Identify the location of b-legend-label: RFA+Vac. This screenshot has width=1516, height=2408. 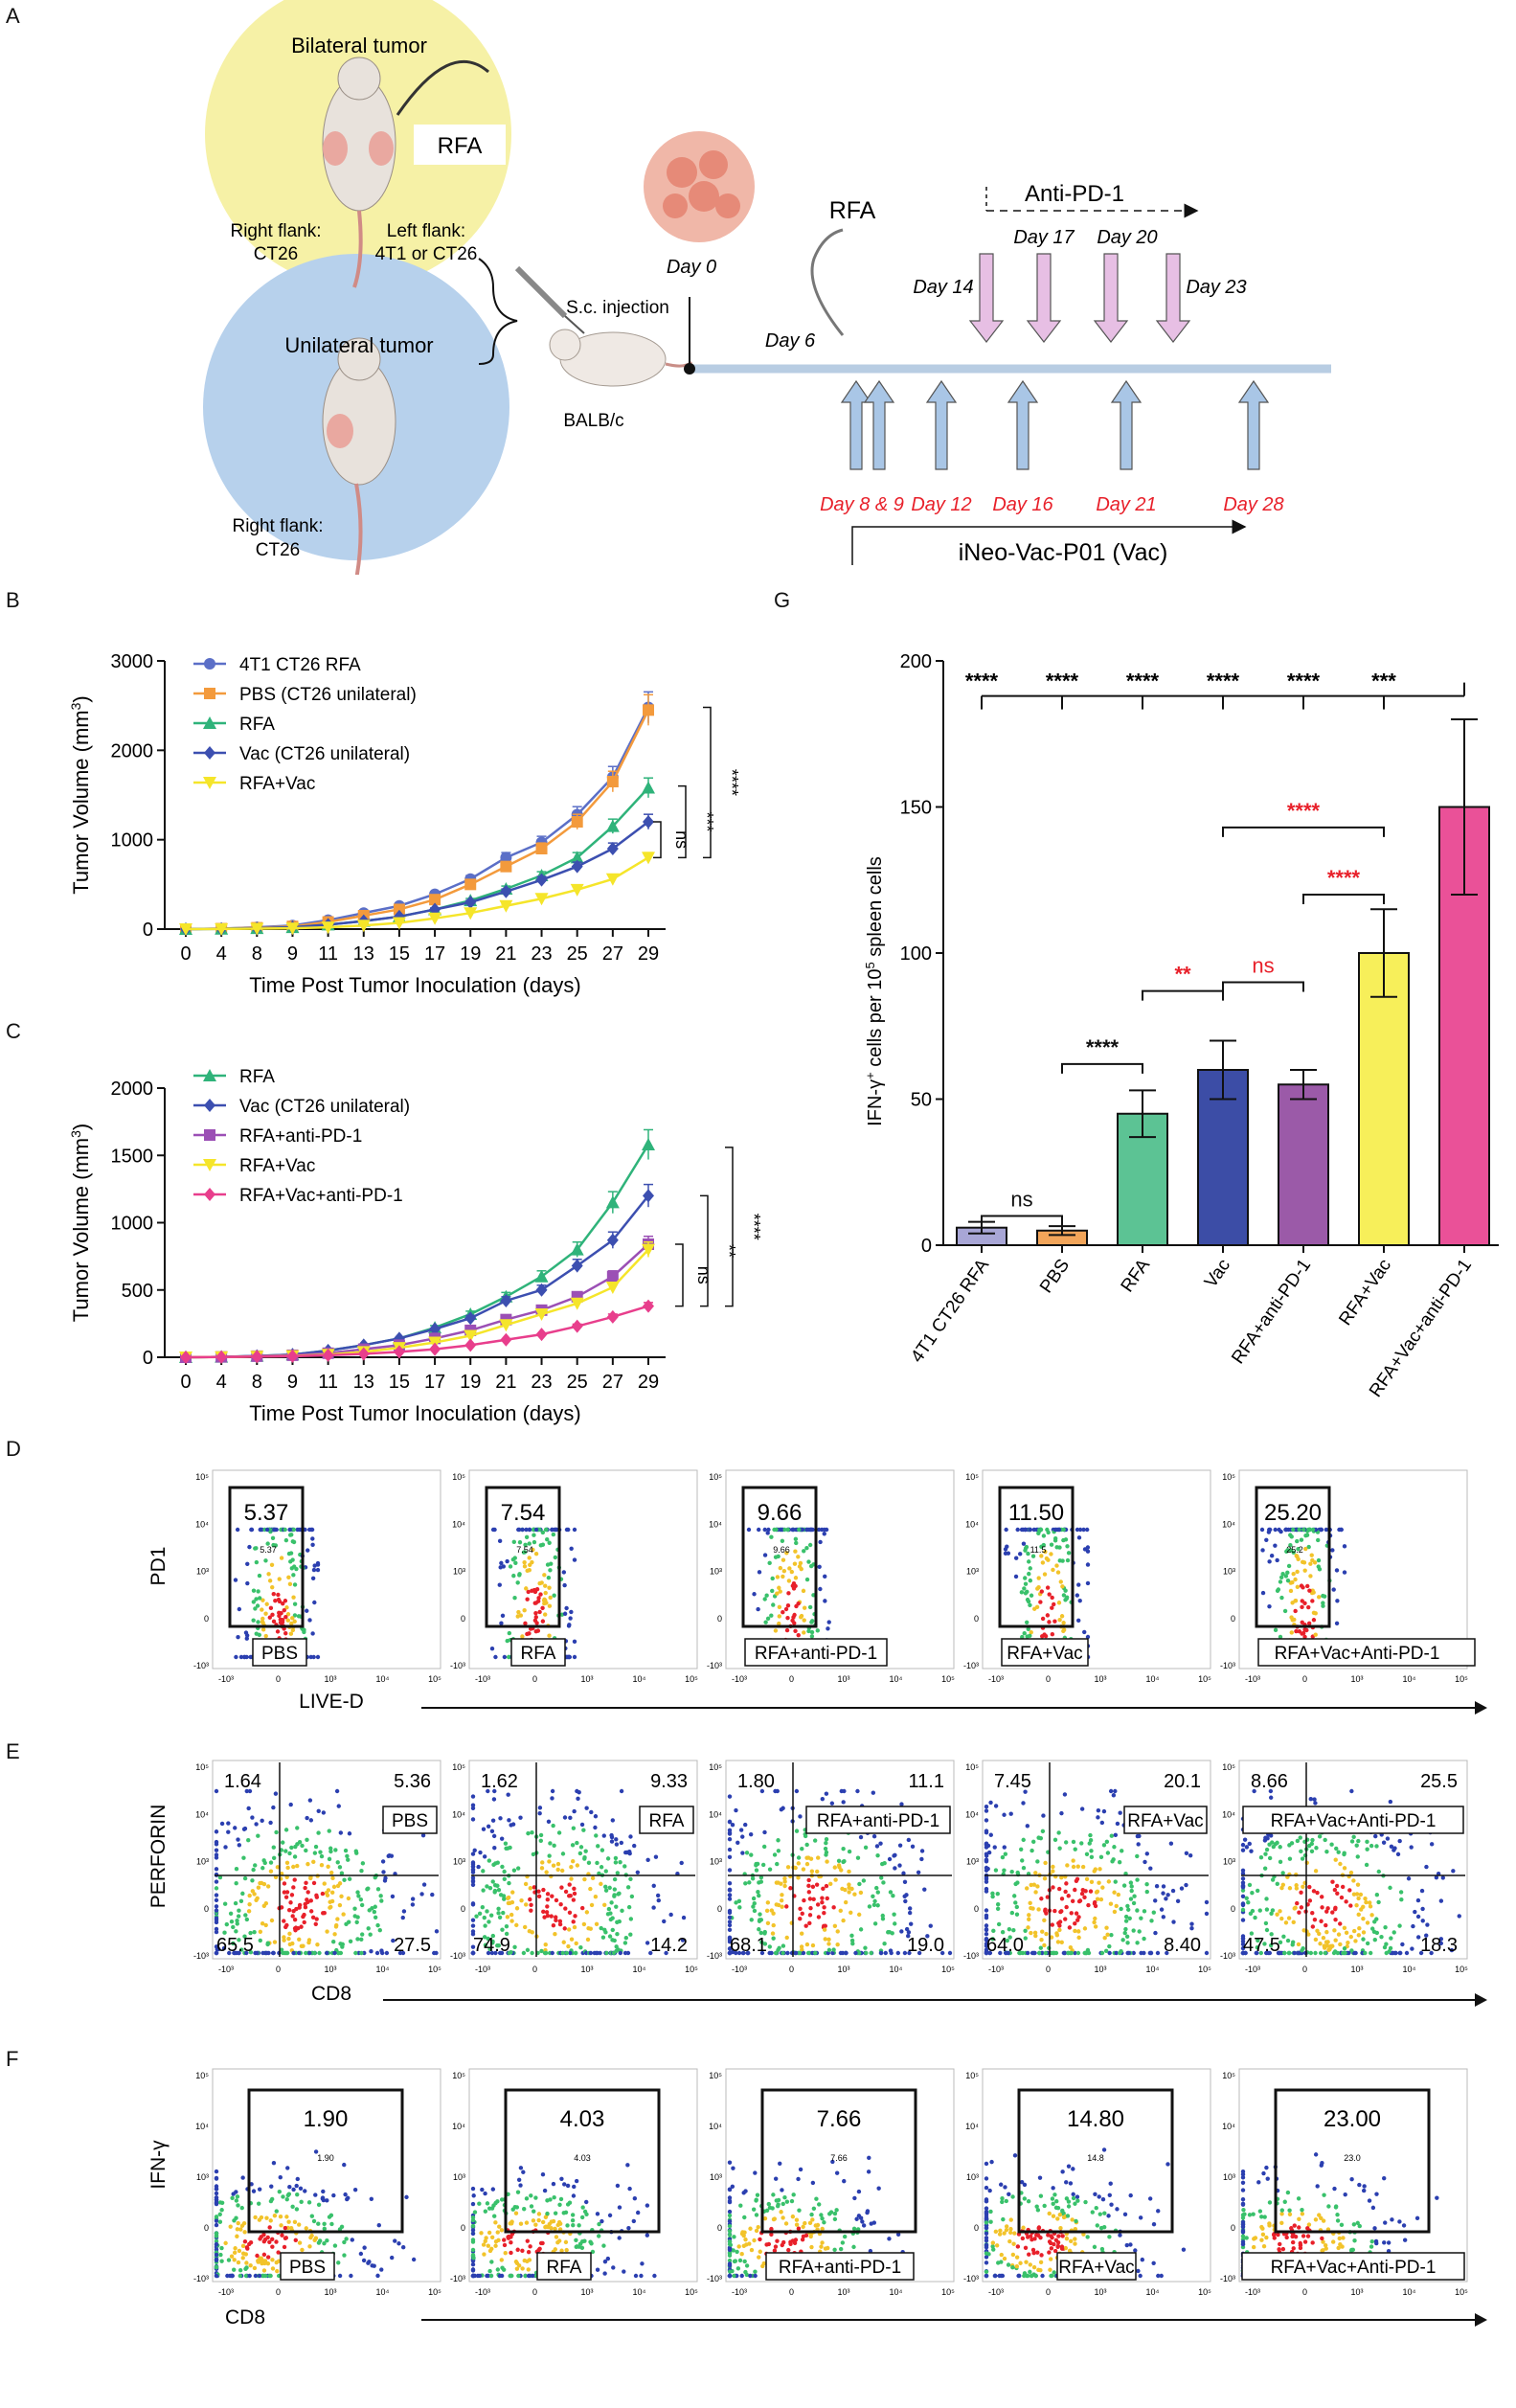
(277, 784).